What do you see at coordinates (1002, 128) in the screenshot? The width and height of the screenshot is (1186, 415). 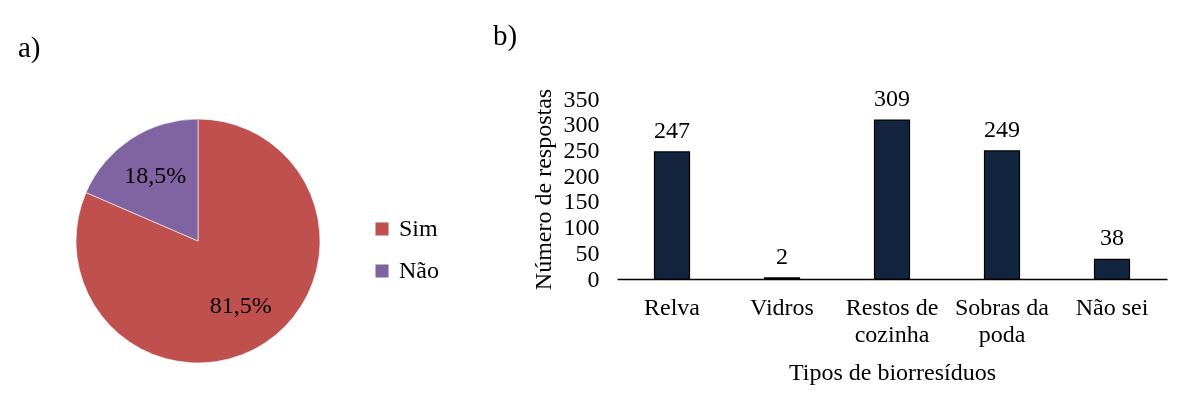 I see `data-label: 249` at bounding box center [1002, 128].